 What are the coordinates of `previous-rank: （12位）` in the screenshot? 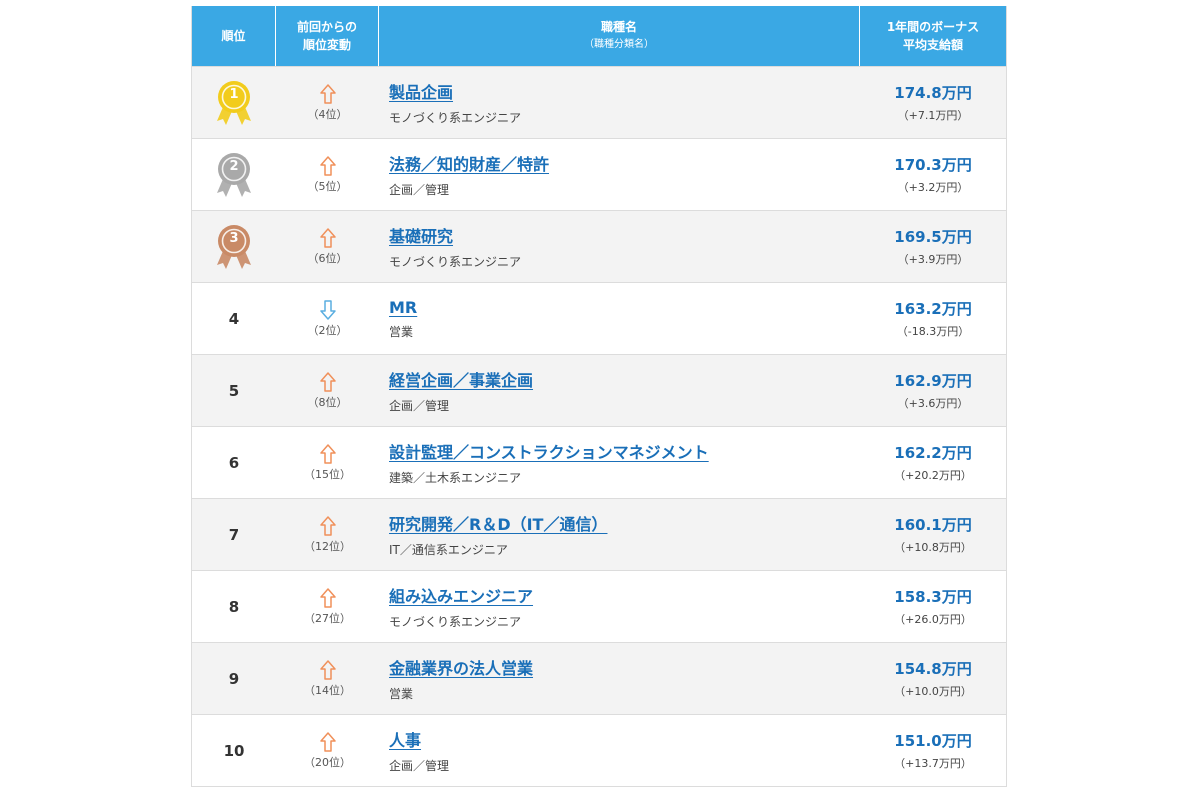 It's located at (327, 546).